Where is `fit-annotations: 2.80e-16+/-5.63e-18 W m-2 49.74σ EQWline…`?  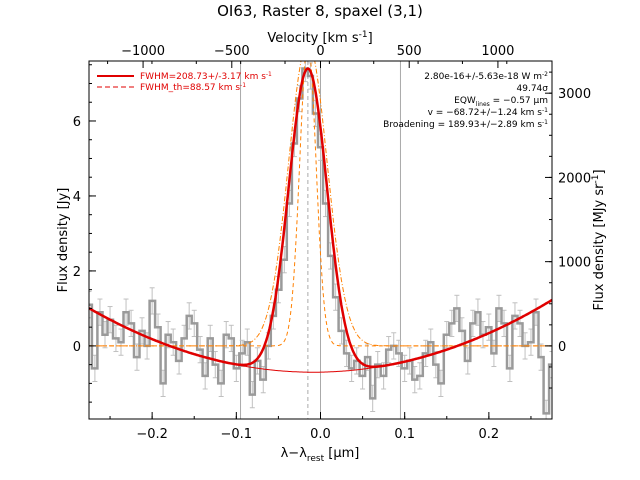
fit-annotations: 2.80e-16+/-5.63e-18 W m-2 49.74σ EQWline… is located at coordinates (465, 100).